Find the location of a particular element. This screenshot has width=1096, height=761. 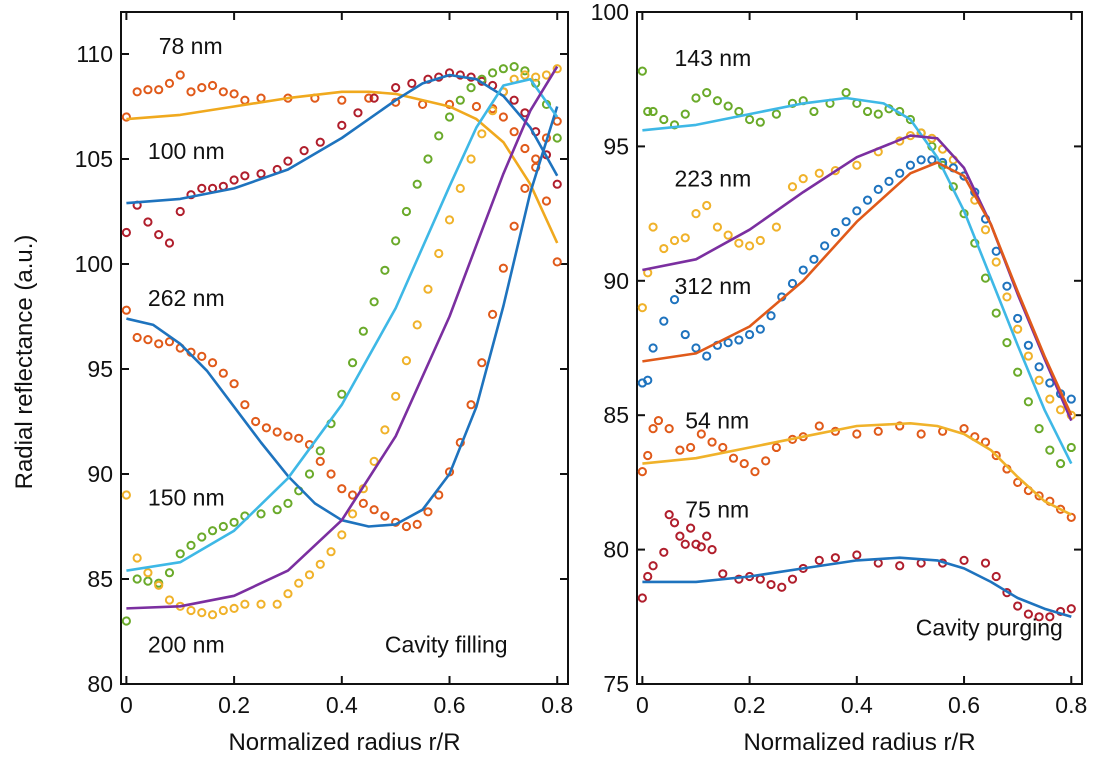

y-axis-title: Radial reflectance (a.u.) is located at coordinates (24, 362).